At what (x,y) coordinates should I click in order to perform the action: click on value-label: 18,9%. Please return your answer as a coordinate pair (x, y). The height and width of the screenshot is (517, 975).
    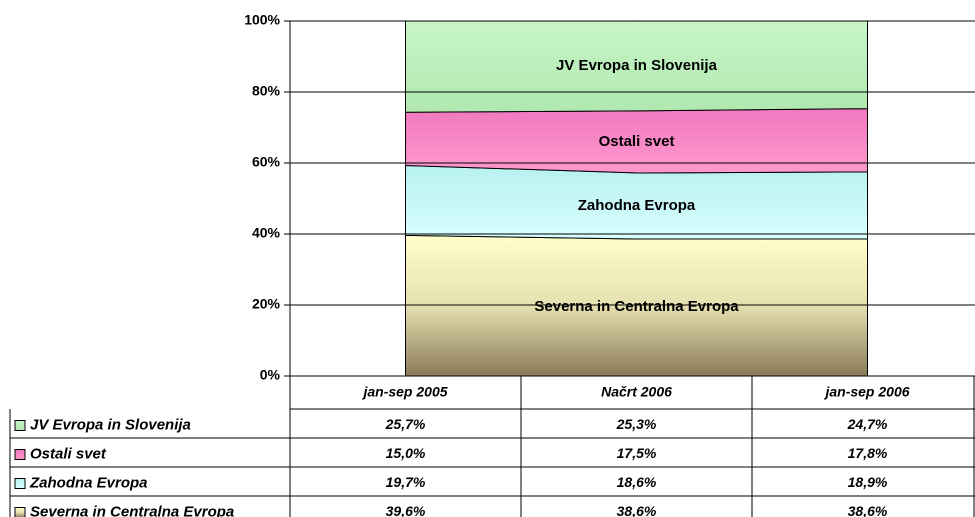
    Looking at the image, I should click on (868, 482).